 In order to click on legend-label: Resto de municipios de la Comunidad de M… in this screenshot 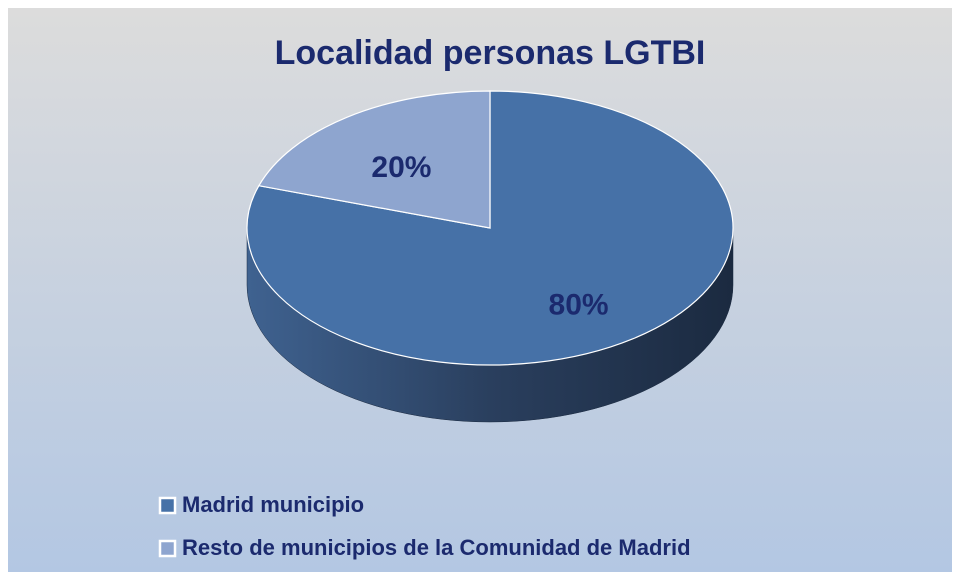, I will do `click(436, 547)`.